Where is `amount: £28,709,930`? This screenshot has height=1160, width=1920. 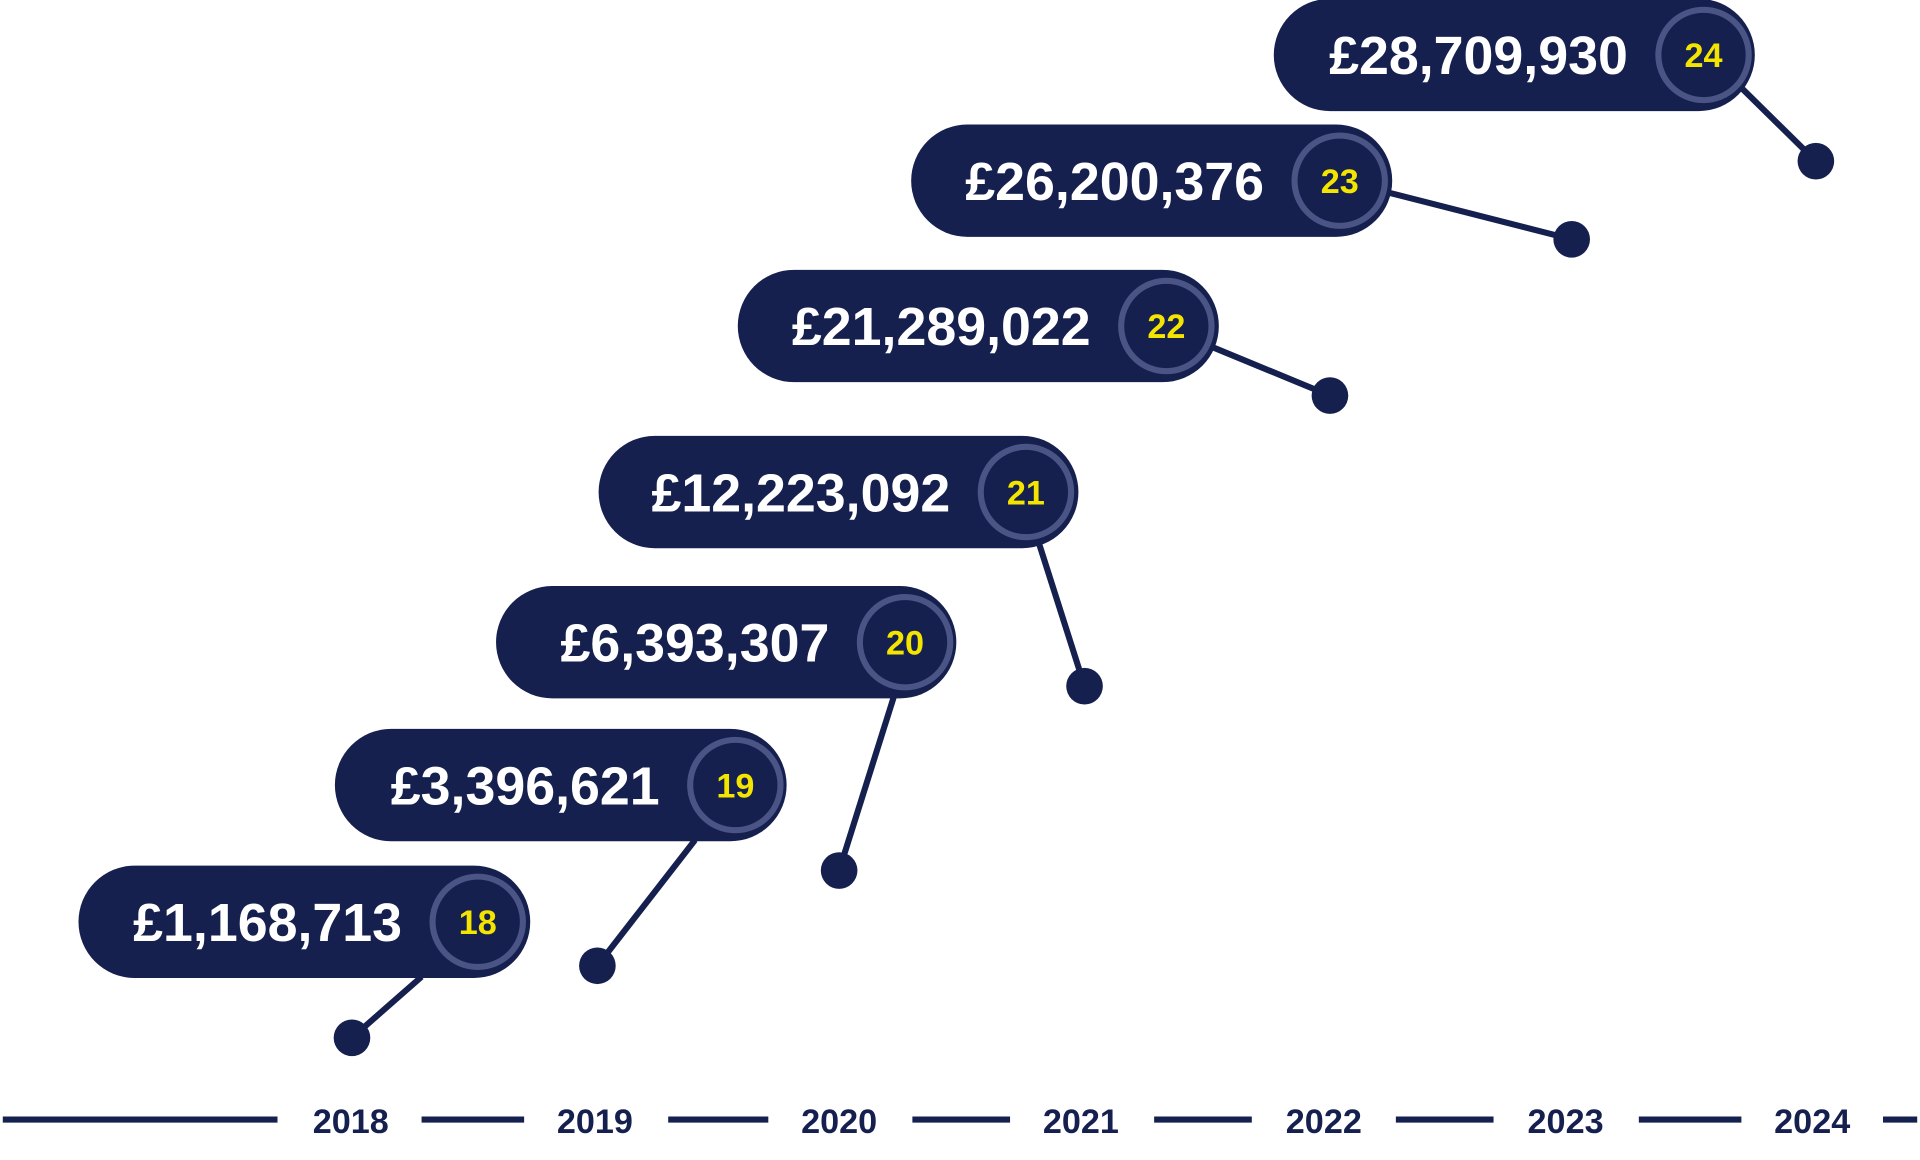
amount: £28,709,930 is located at coordinates (1478, 56).